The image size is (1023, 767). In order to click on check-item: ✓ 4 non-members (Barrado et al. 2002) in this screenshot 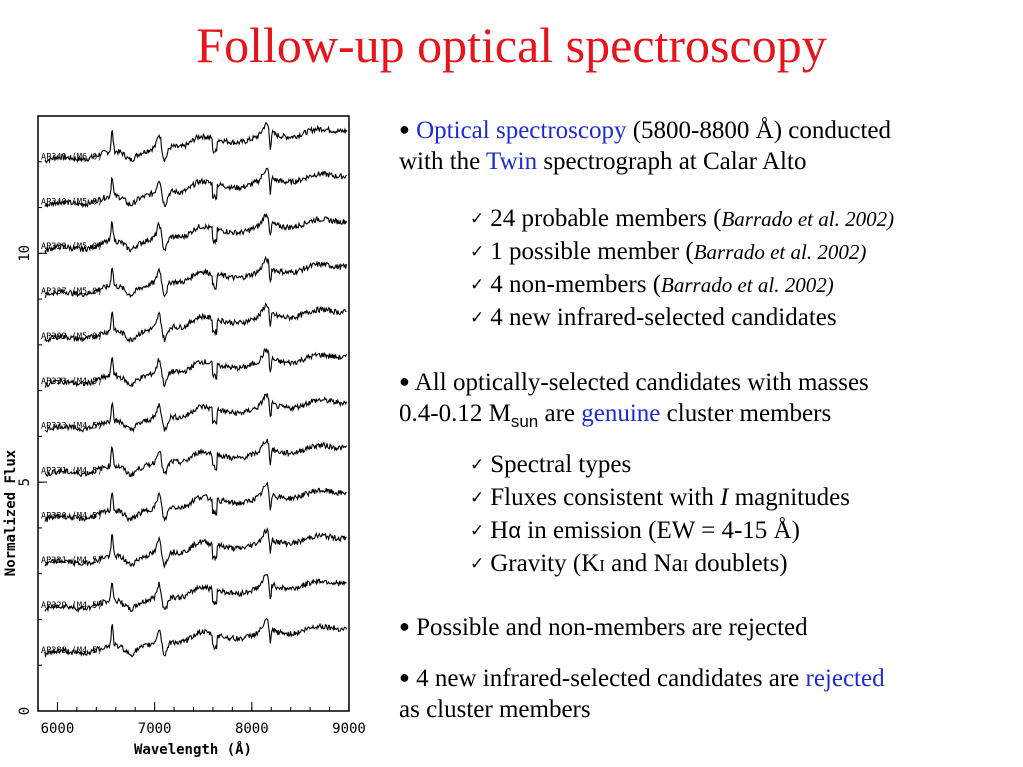, I will do `click(682, 285)`.